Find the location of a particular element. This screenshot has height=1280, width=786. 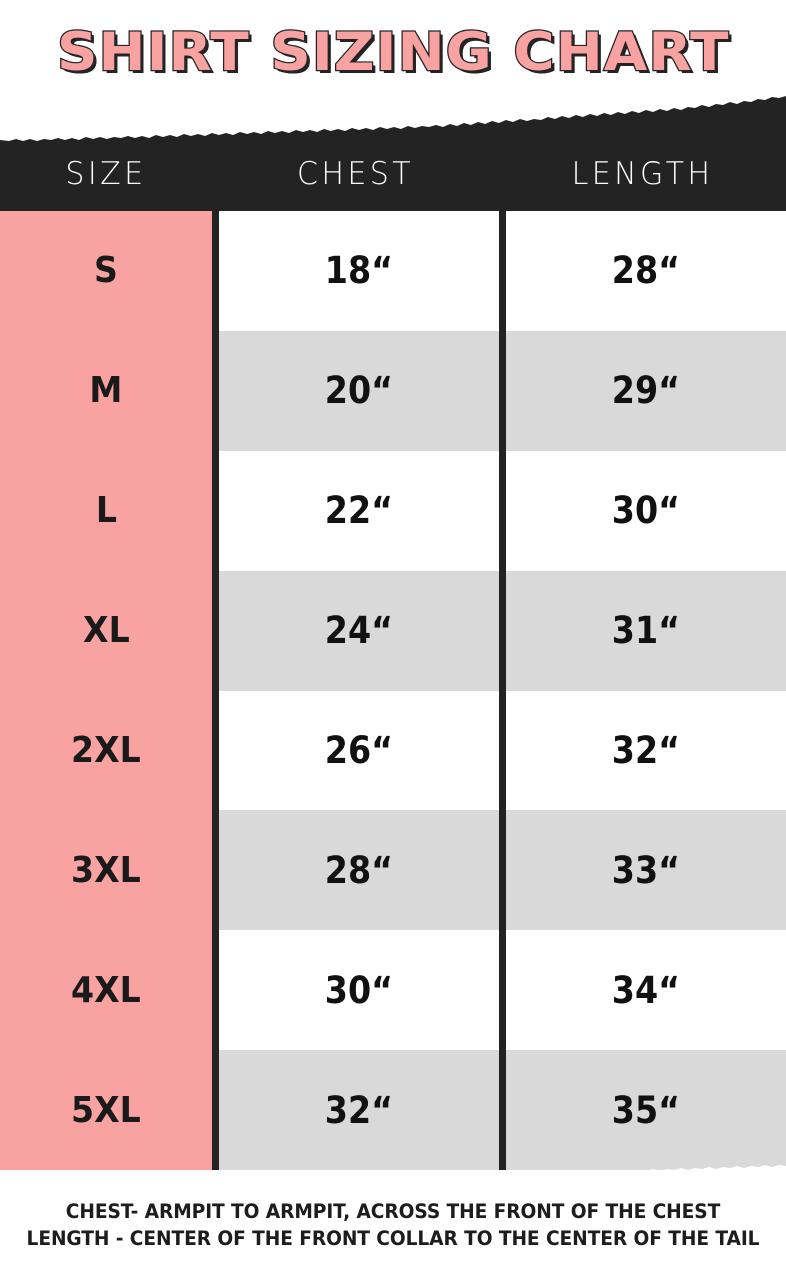

size-label: 3XL is located at coordinates (106, 870).